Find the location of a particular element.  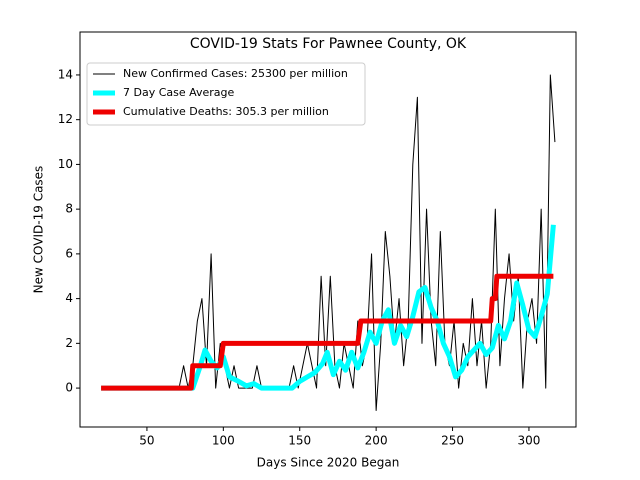

y-tick-label: 8 is located at coordinates (69, 209).